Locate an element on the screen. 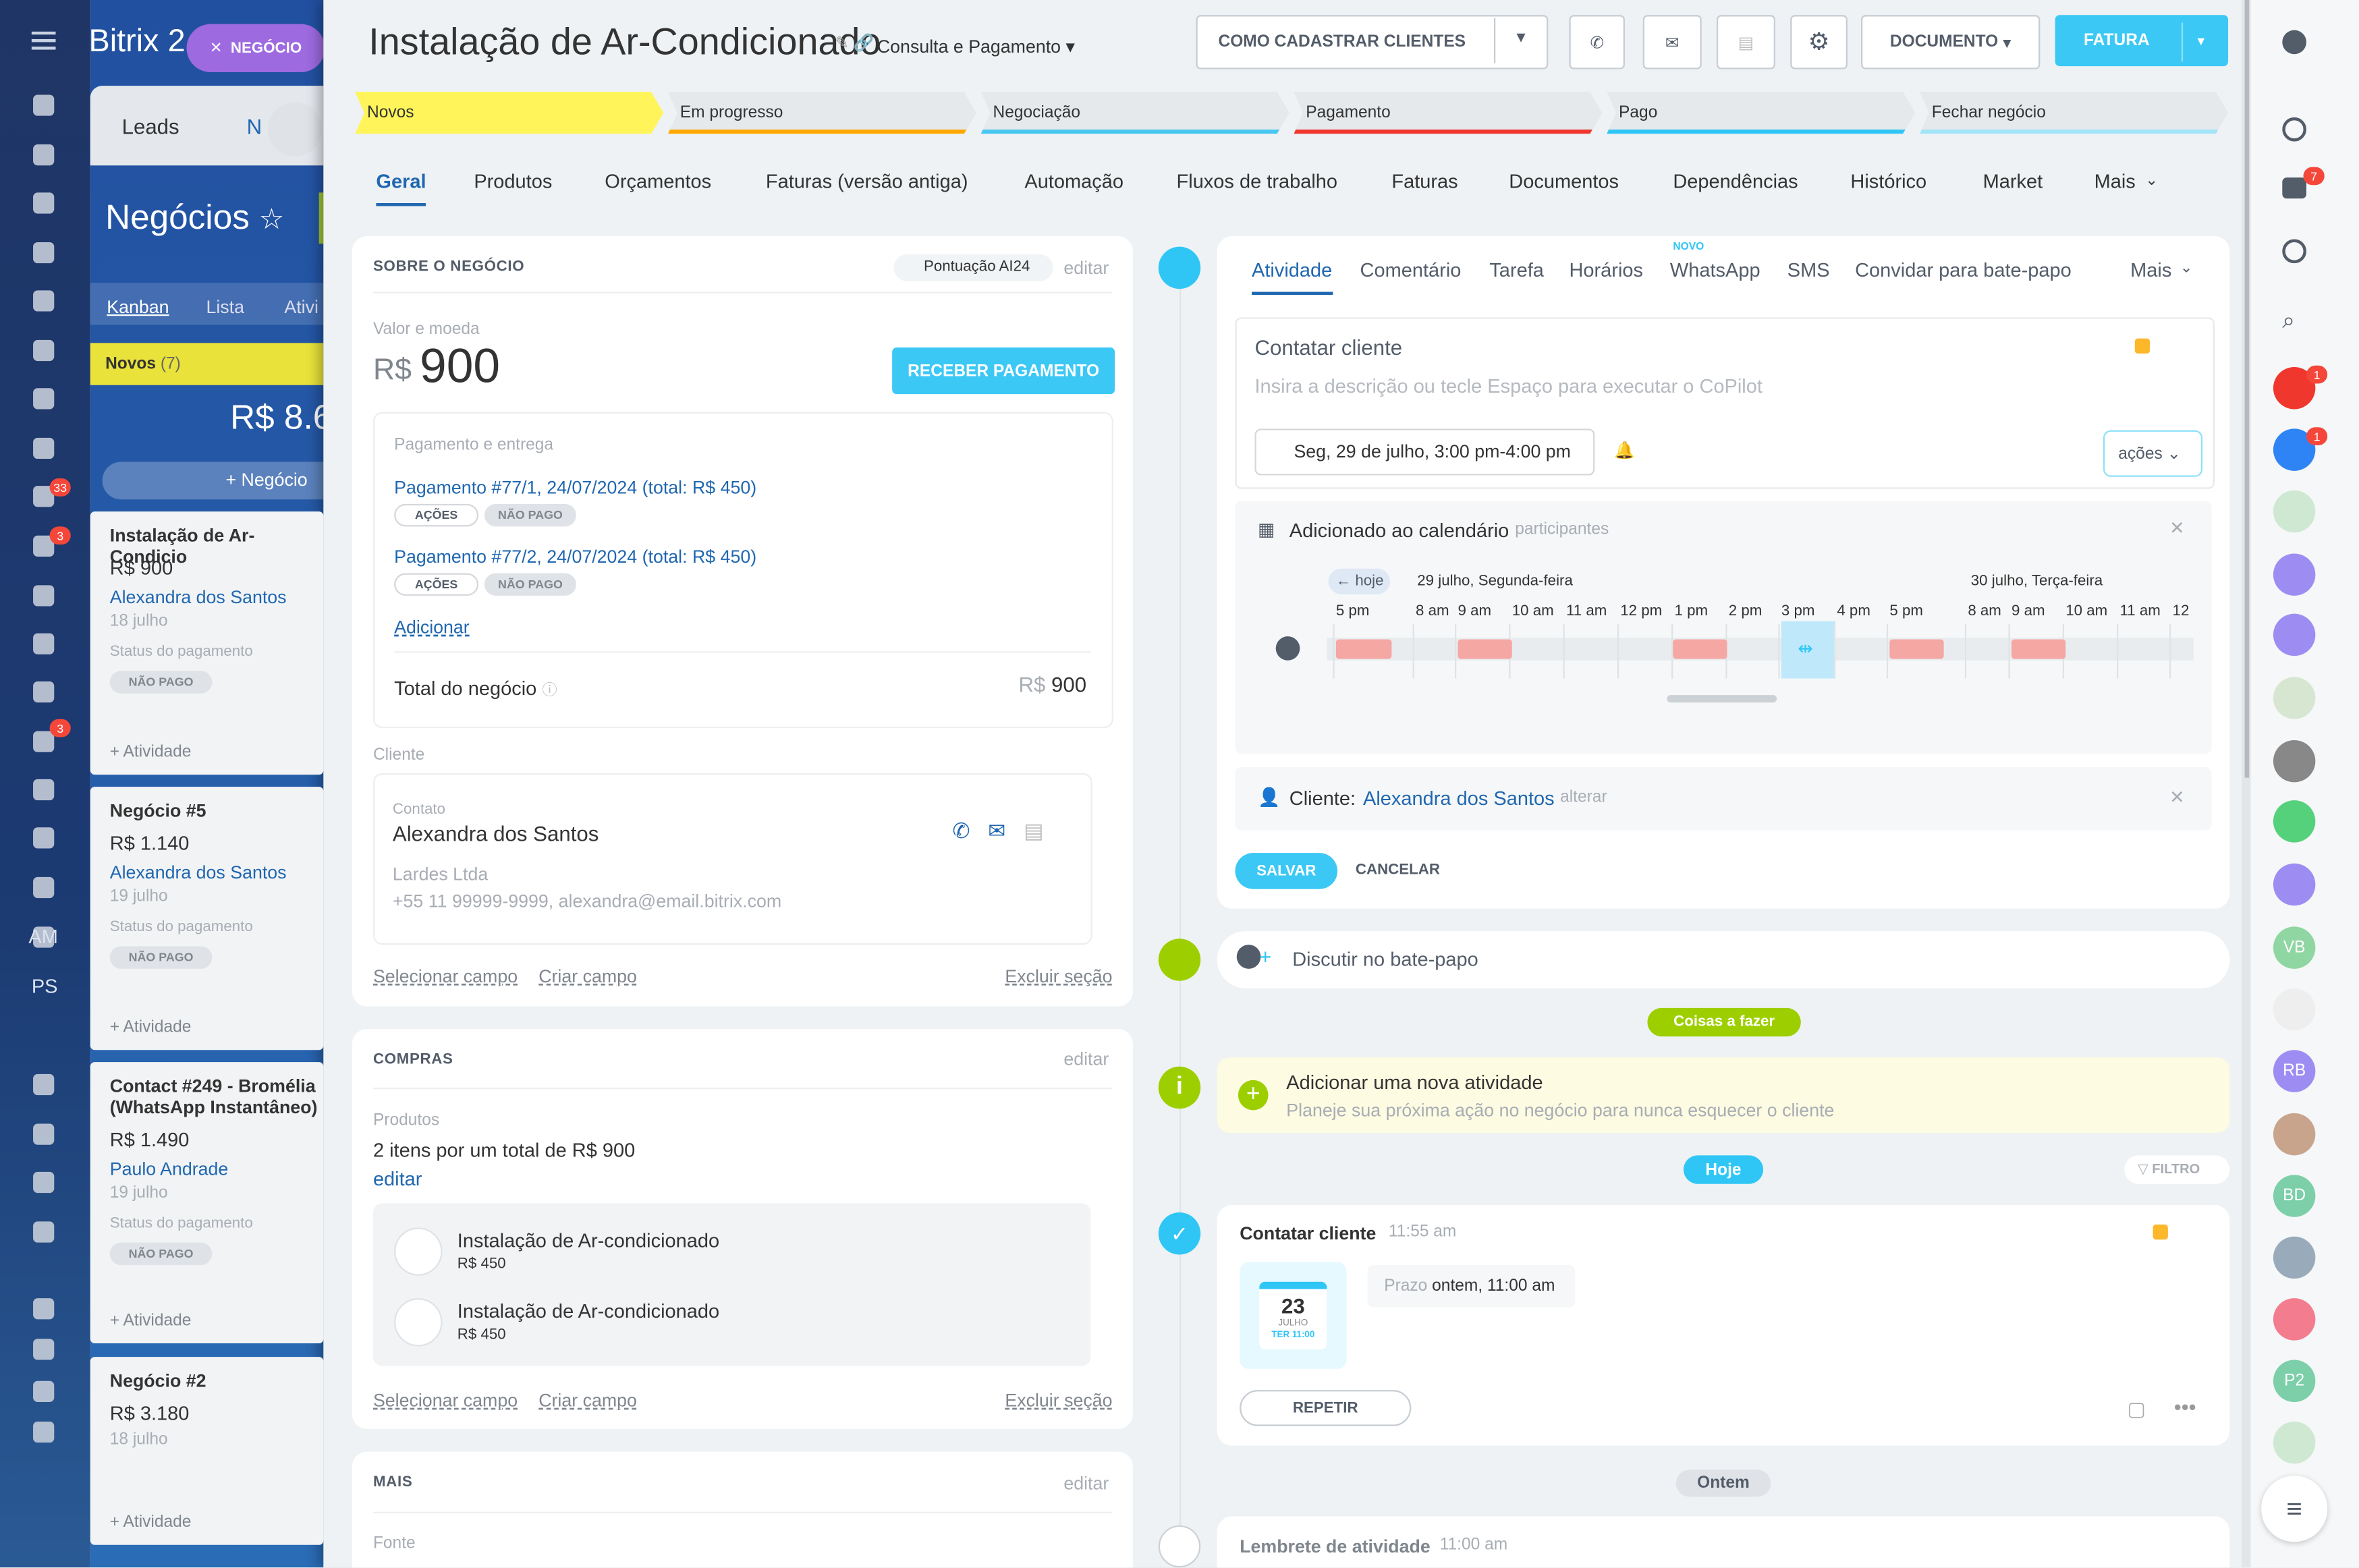 The width and height of the screenshot is (2359, 1568). activity-tab: Convidar para bate-papo is located at coordinates (1964, 269).